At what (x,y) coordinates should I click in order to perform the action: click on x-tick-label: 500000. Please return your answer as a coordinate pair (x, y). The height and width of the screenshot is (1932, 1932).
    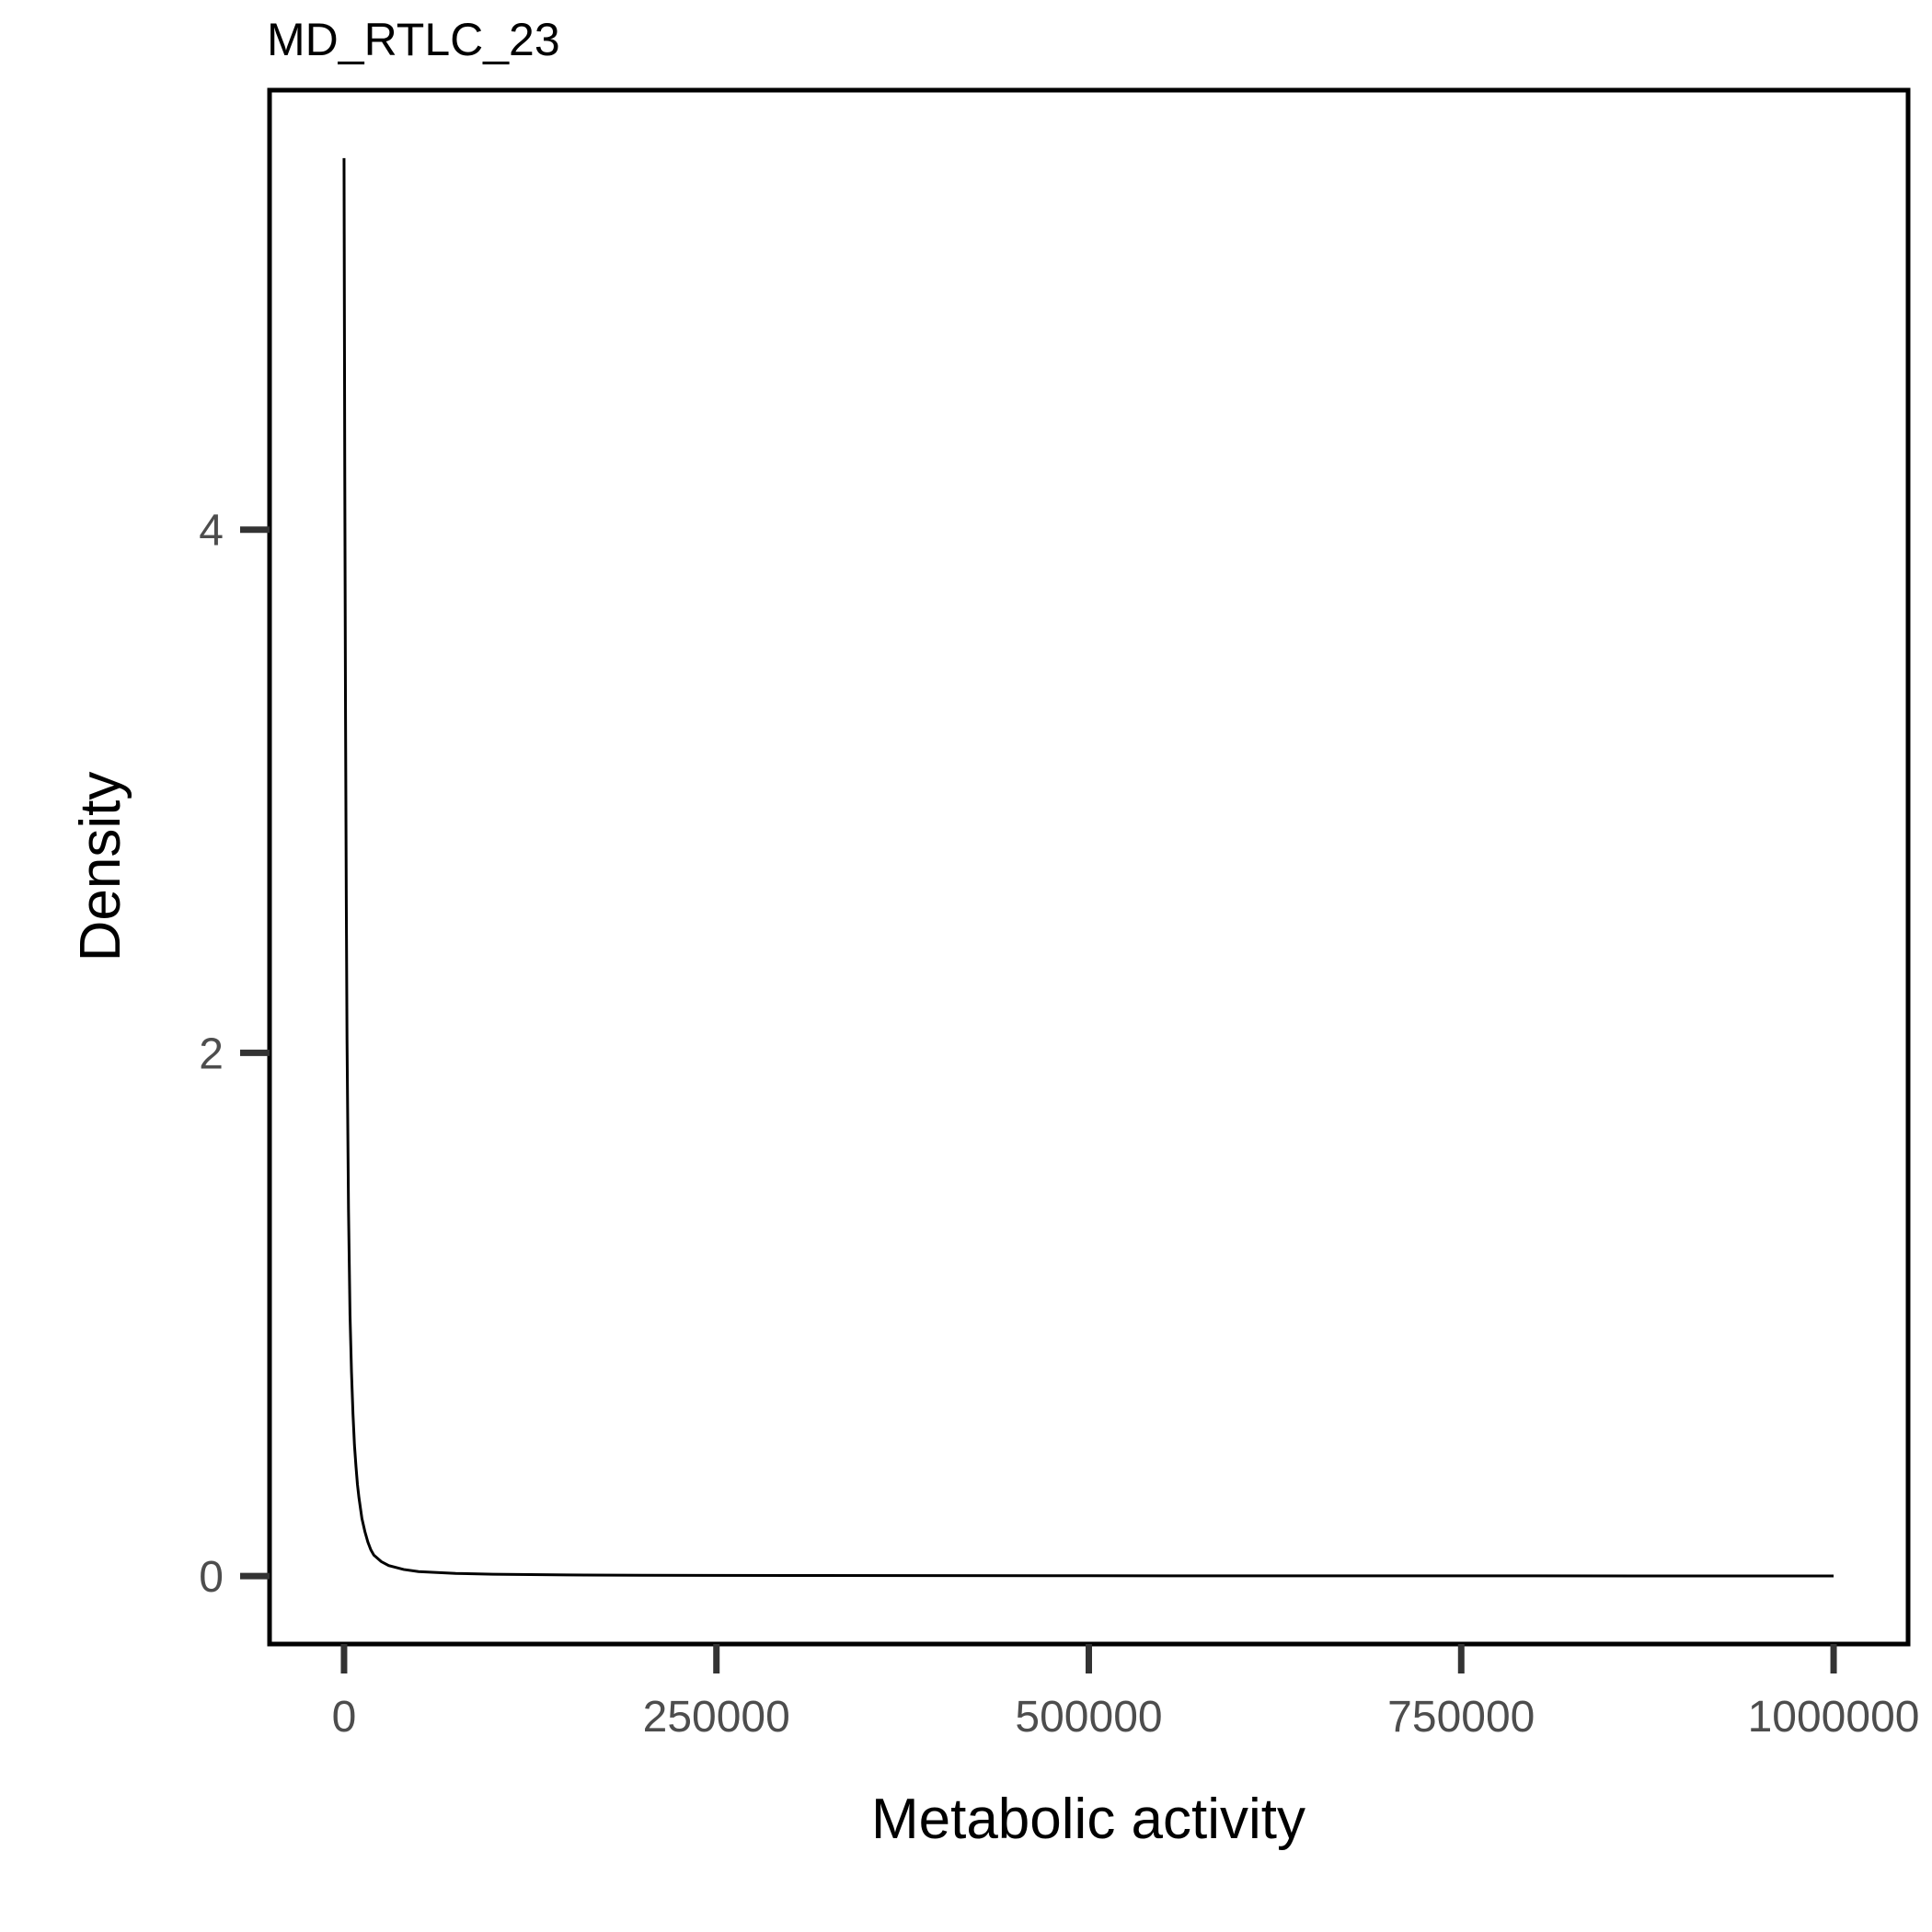
    Looking at the image, I should click on (1088, 1717).